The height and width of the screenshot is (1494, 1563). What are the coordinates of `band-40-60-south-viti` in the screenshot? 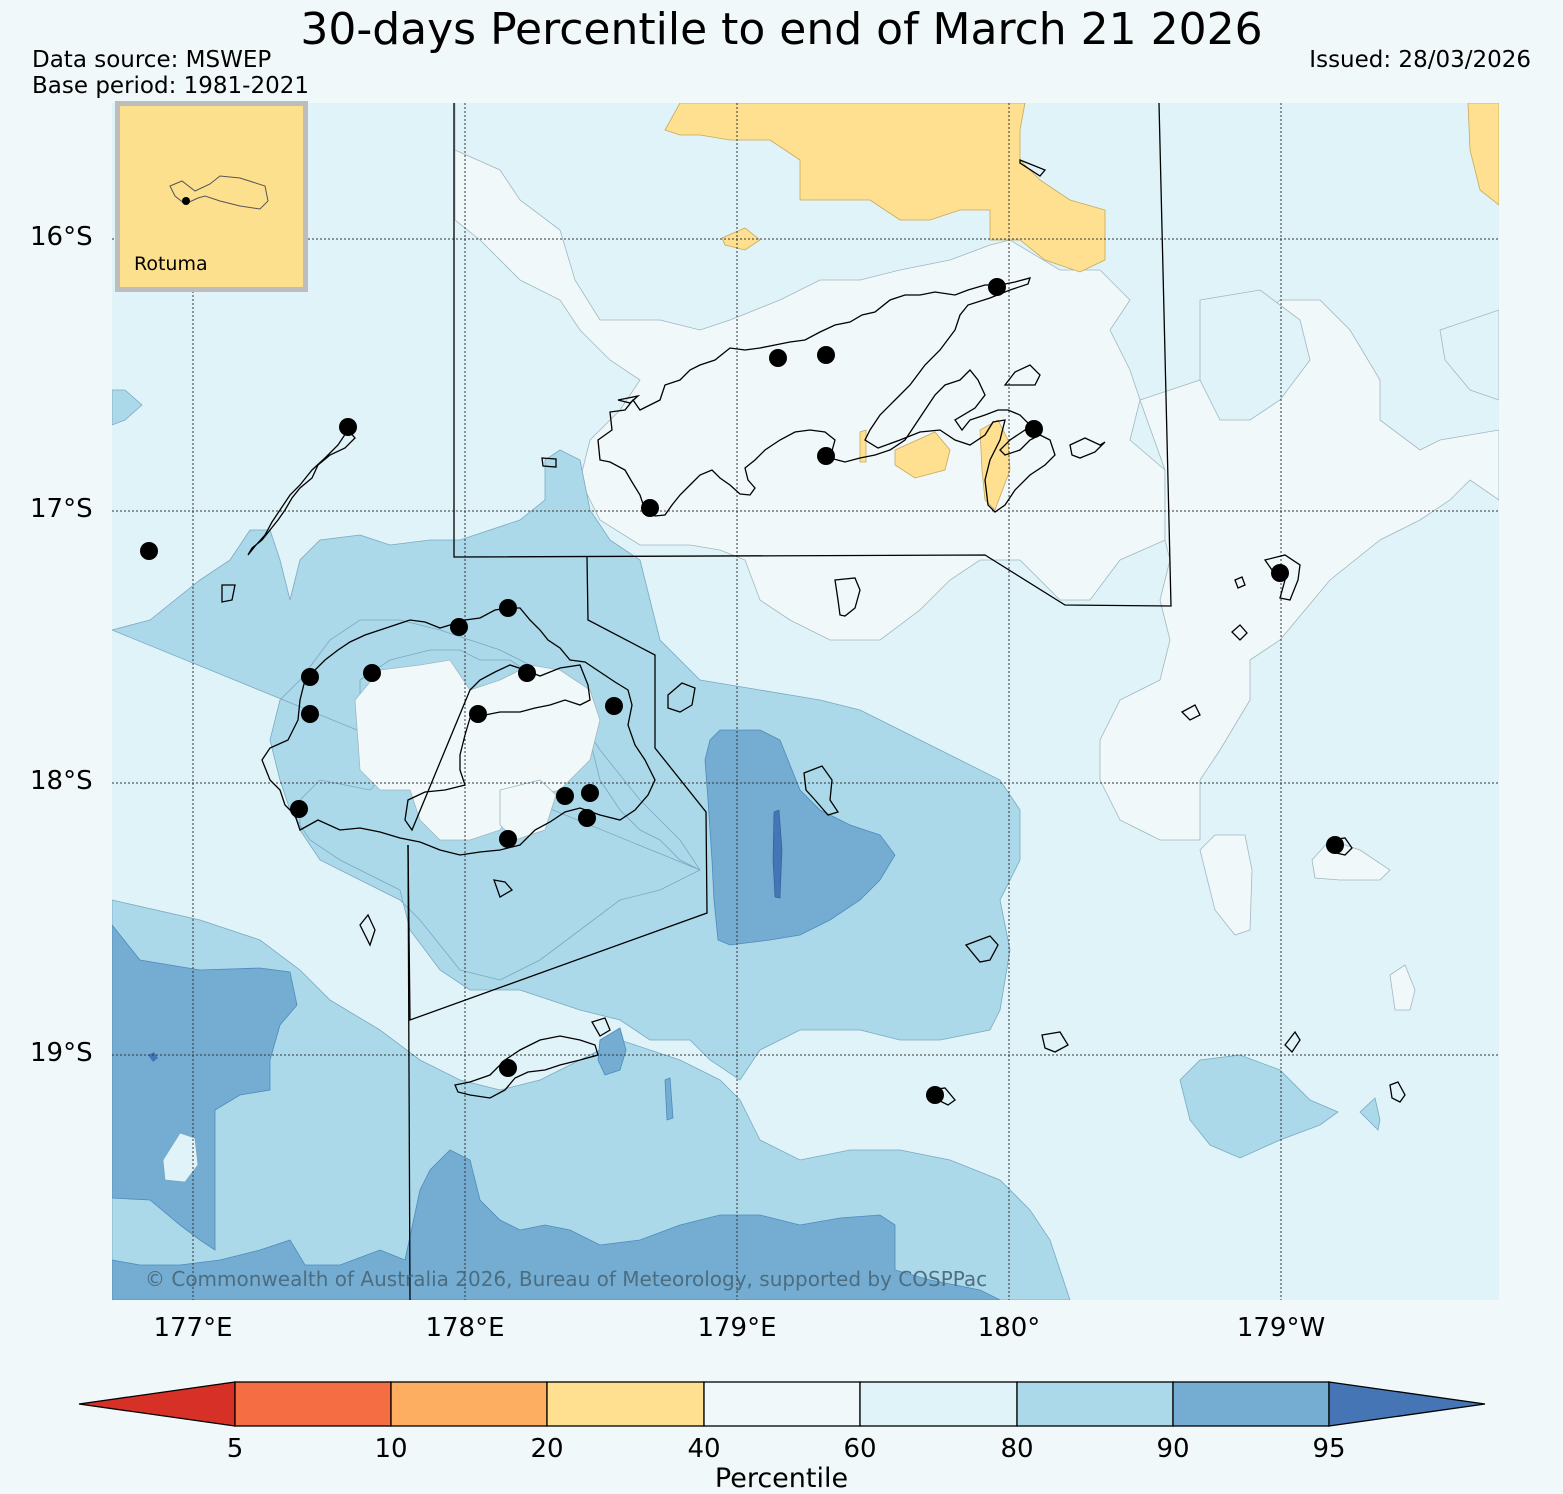 It's located at (528, 810).